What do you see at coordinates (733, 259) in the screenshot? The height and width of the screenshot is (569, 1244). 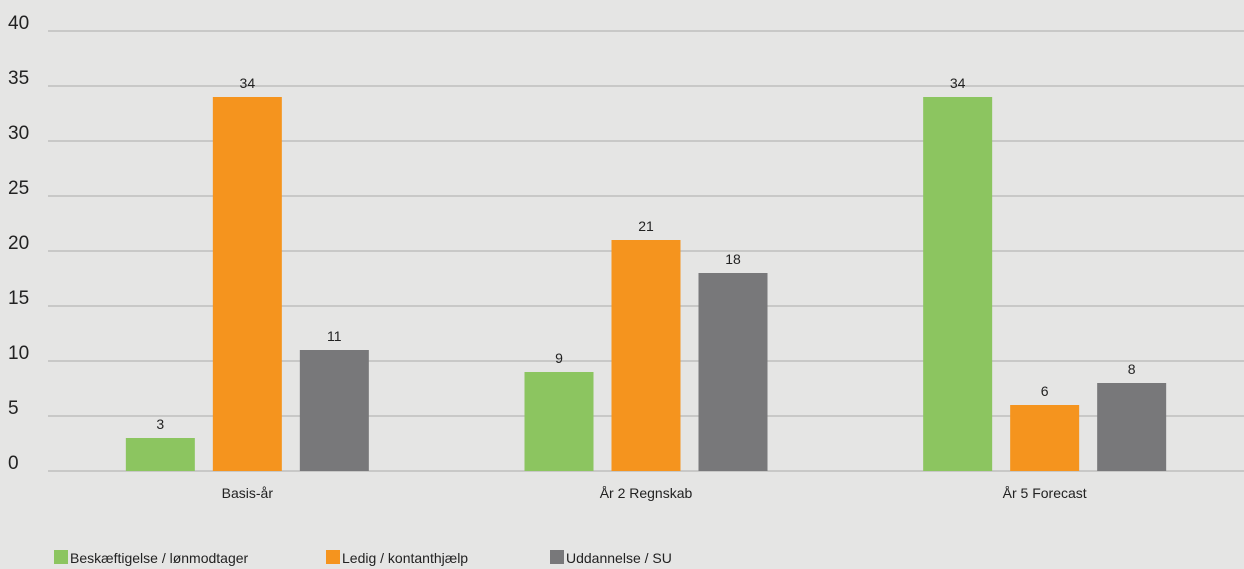 I see `data-label: 18` at bounding box center [733, 259].